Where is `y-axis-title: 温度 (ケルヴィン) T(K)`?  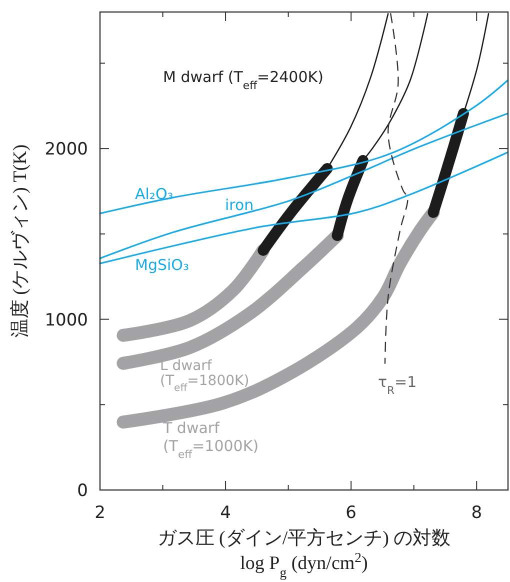 y-axis-title: 温度 (ケルヴィン) T(K) is located at coordinates (20, 241).